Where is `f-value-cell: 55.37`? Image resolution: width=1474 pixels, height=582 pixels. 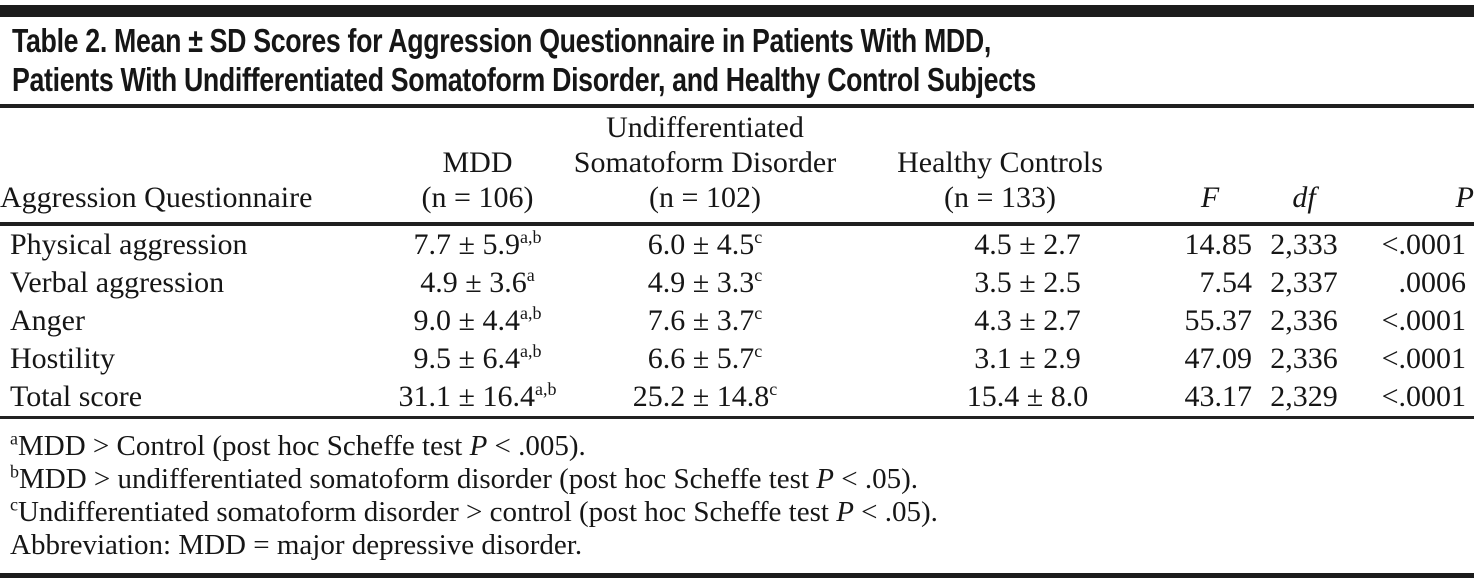
f-value-cell: 55.37 is located at coordinates (1218, 320).